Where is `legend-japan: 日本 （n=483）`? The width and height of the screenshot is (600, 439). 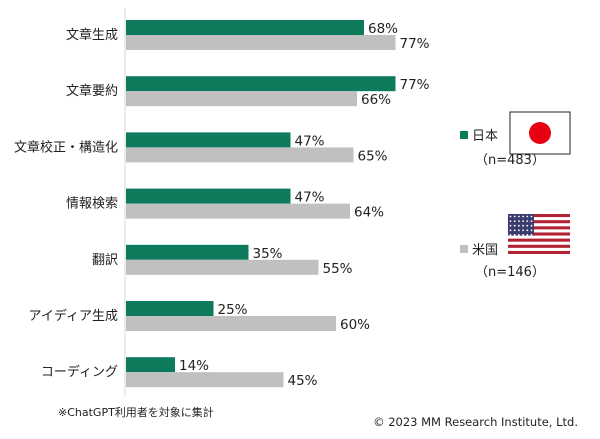
legend-japan: 日本 （n=483） is located at coordinates (515, 139).